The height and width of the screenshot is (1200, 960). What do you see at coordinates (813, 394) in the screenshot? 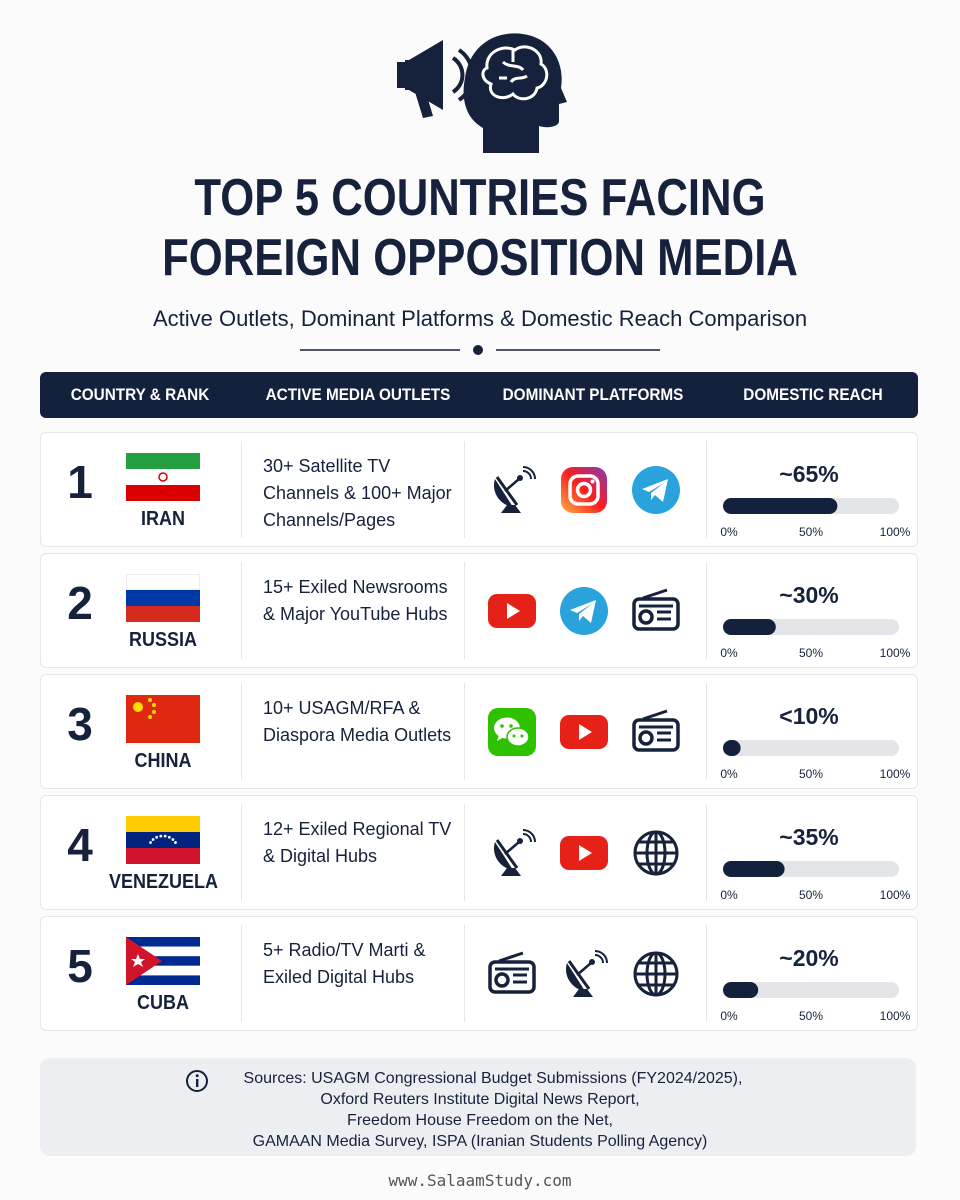
I see `column-header: DOMESTIC REACH` at bounding box center [813, 394].